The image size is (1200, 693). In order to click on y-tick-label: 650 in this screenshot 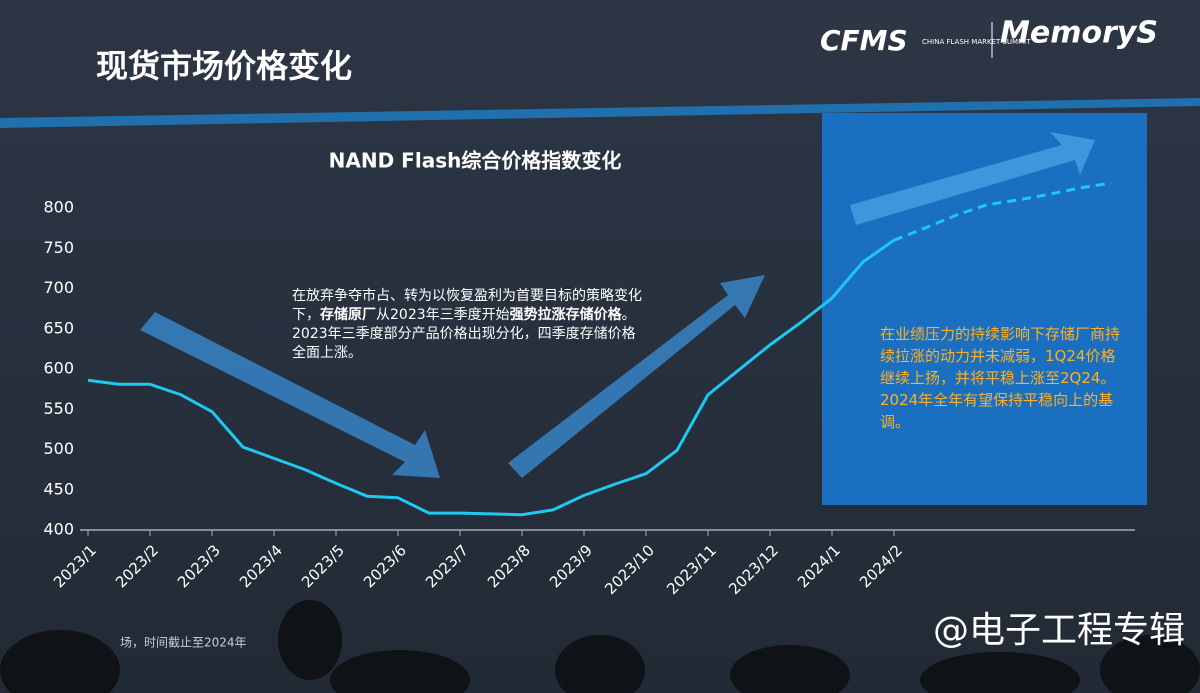, I will do `click(58, 327)`.